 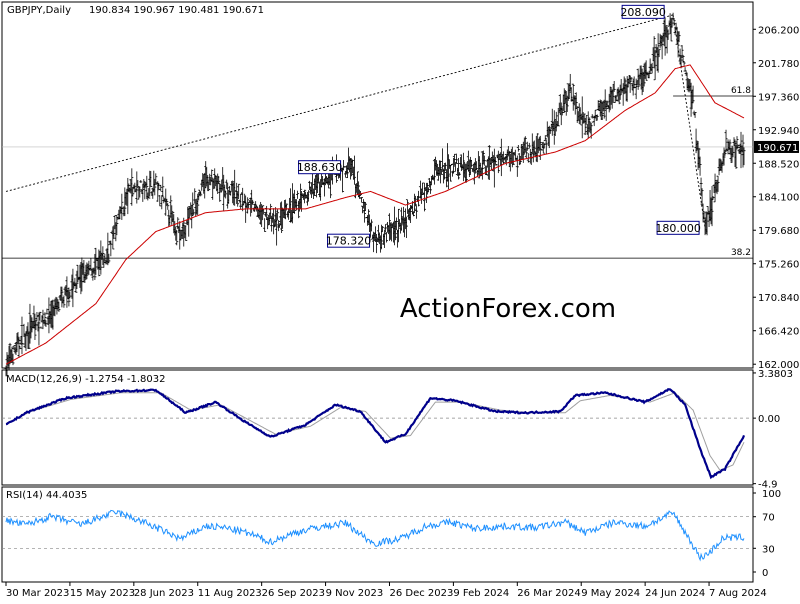 I want to click on x-tick-label: 11 Aug 2023, so click(x=230, y=593).